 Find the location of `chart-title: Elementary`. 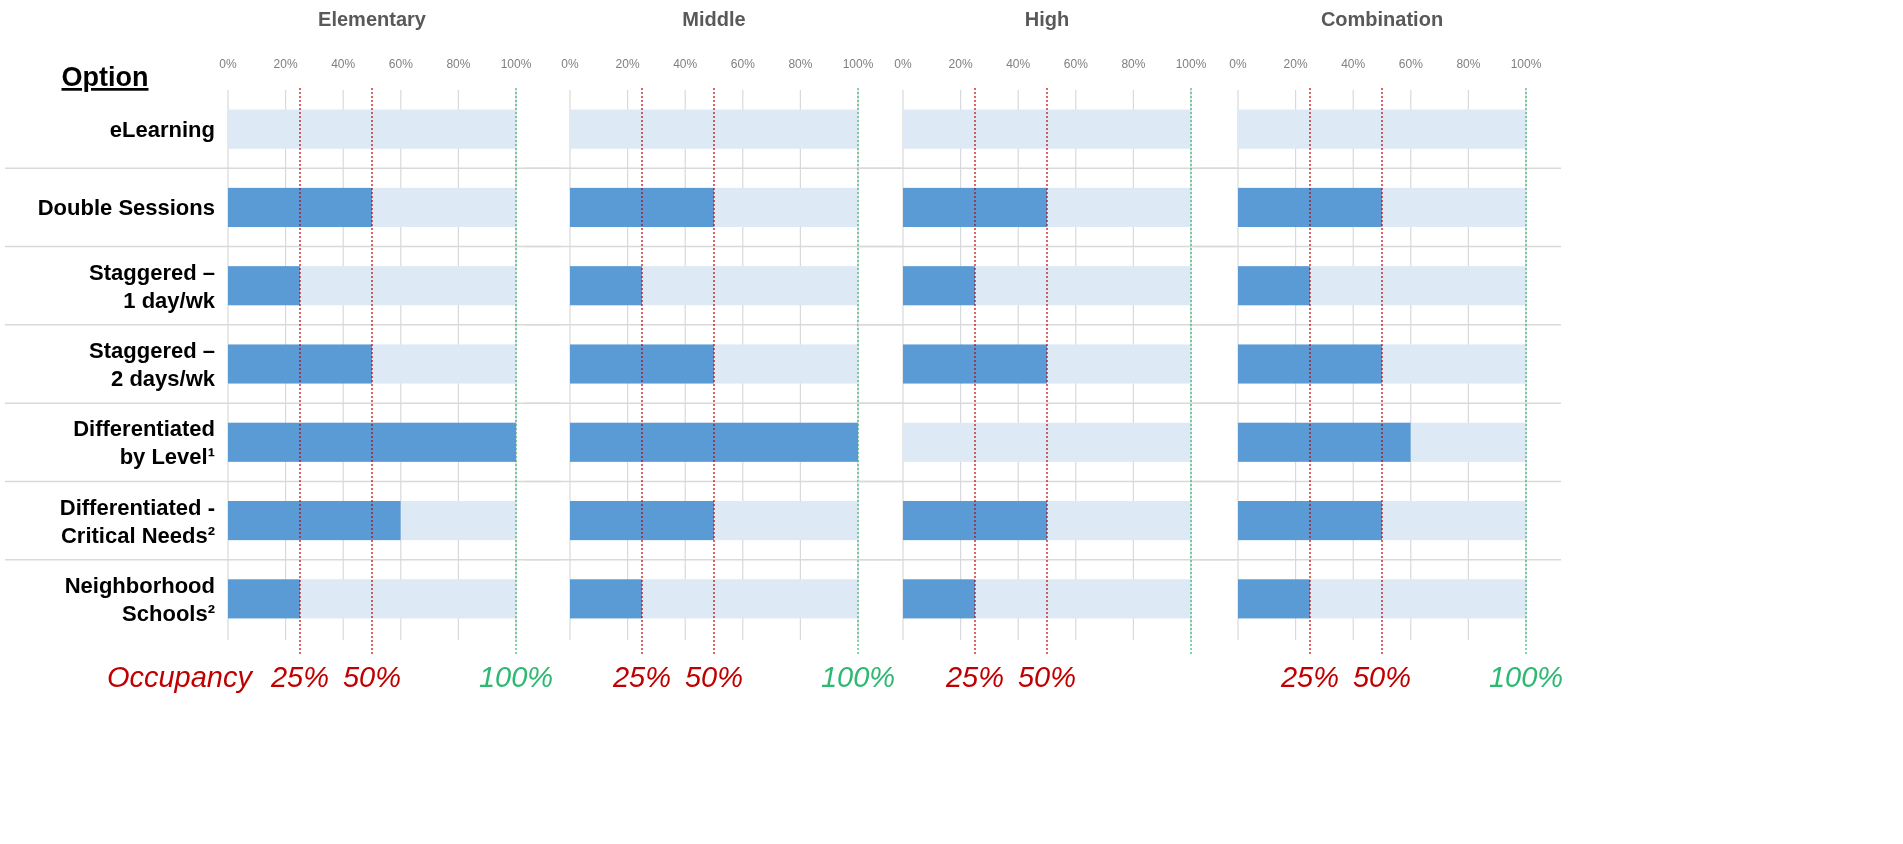

chart-title: Elementary is located at coordinates (372, 19).